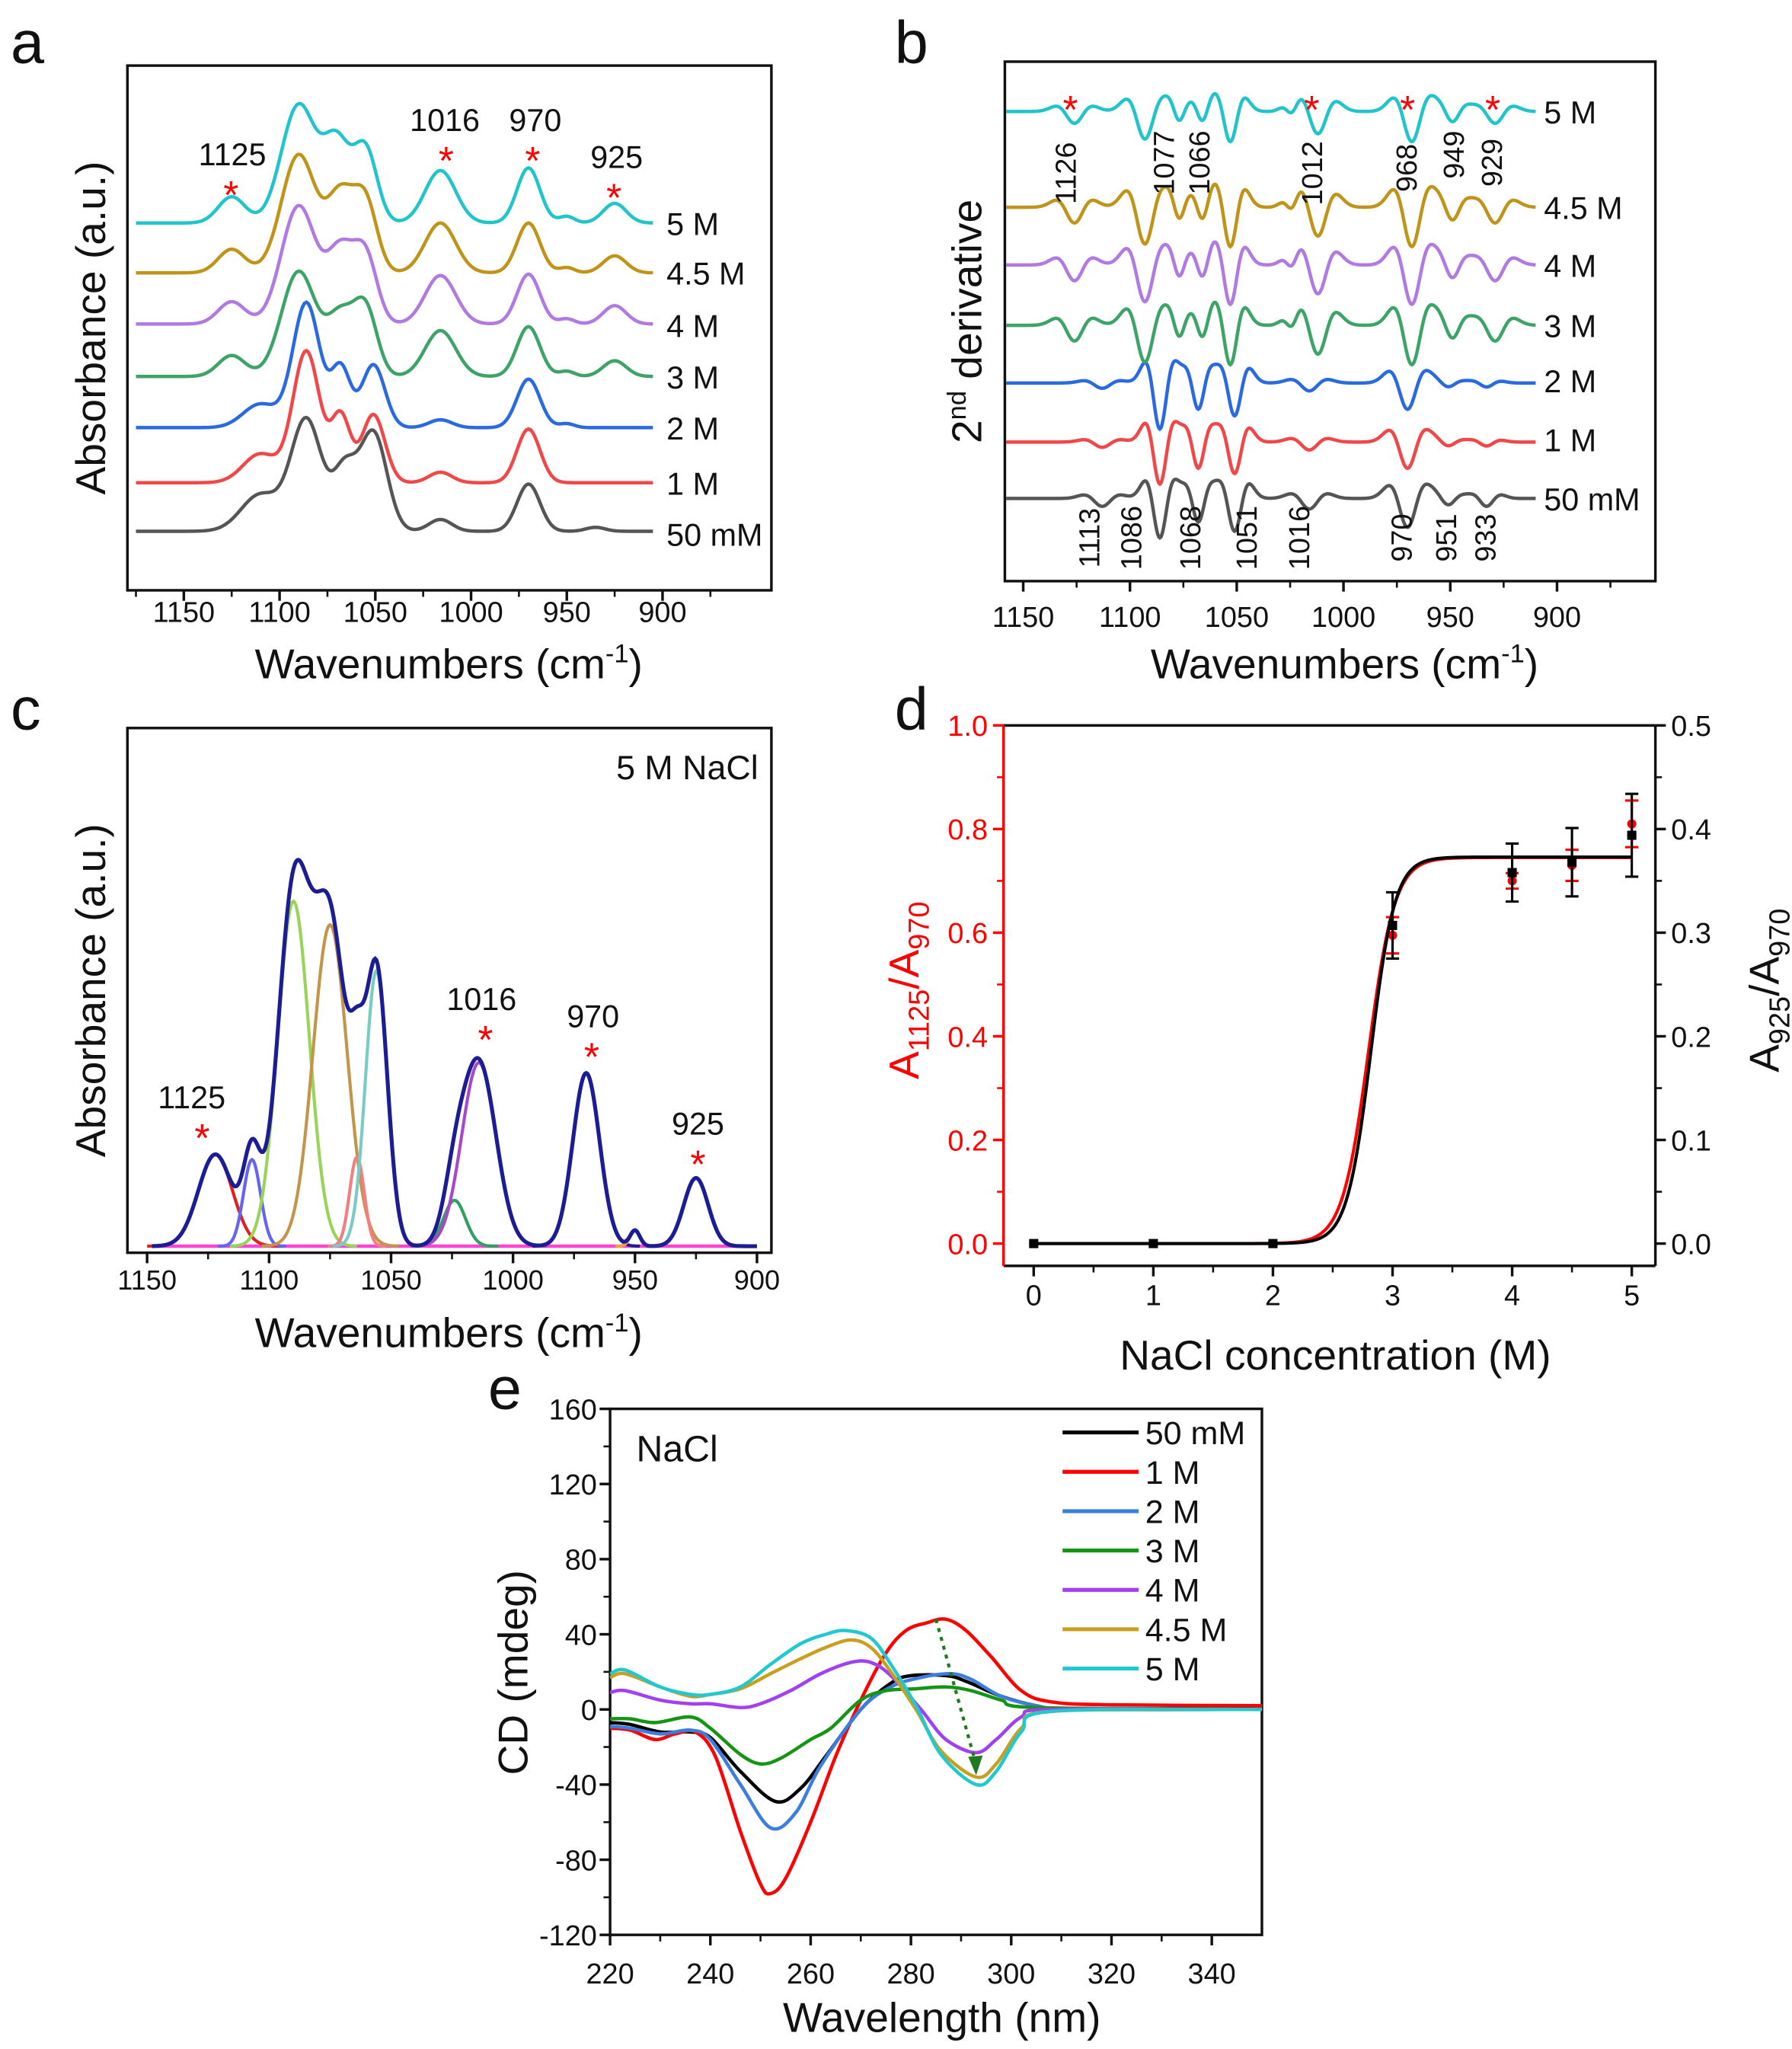 This screenshot has width=1792, height=2049. I want to click on x-tick-label: 300, so click(1011, 1974).